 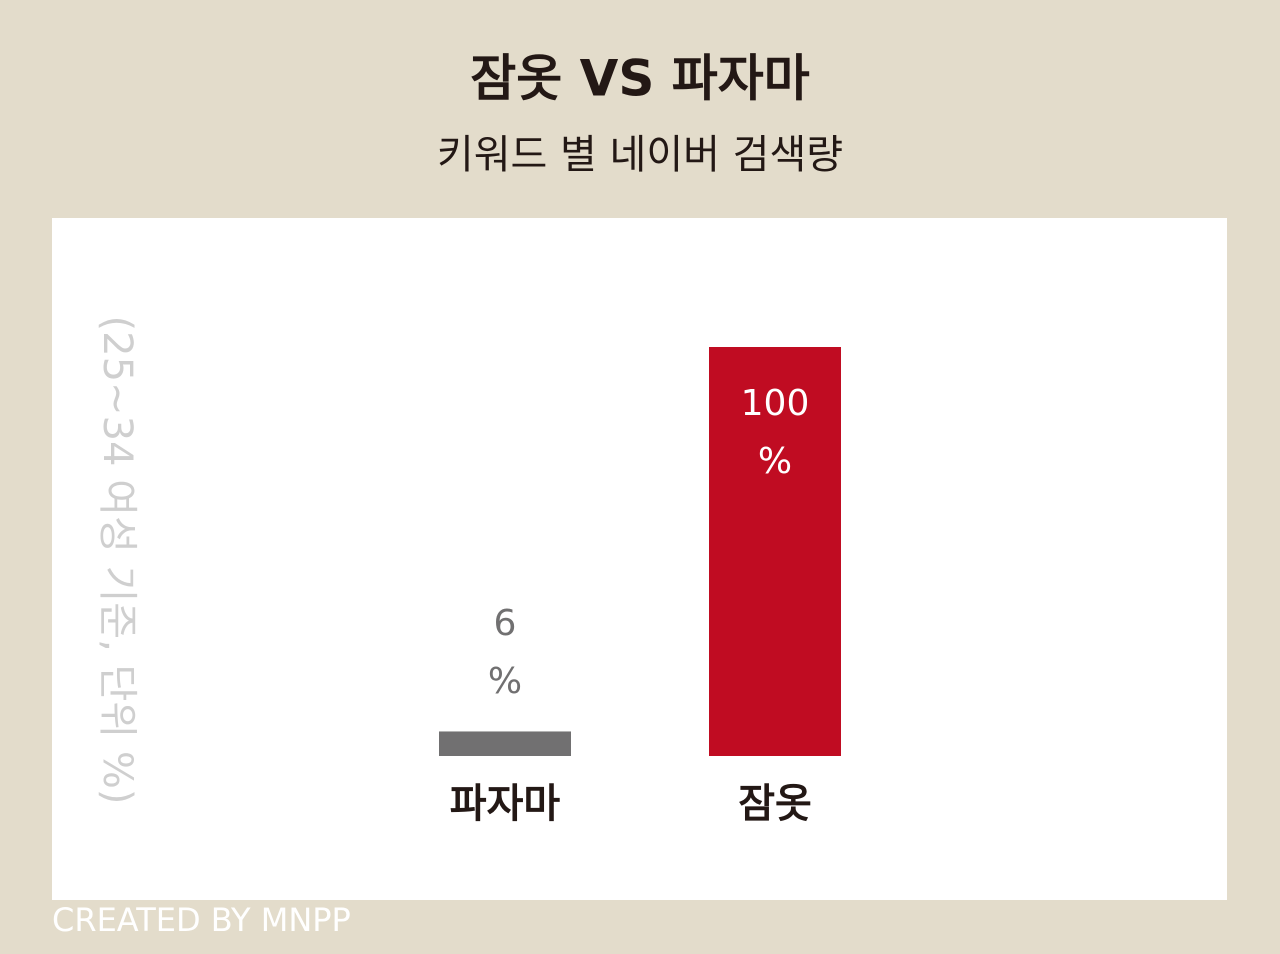 I want to click on value-label: 6 %, so click(x=505, y=653).